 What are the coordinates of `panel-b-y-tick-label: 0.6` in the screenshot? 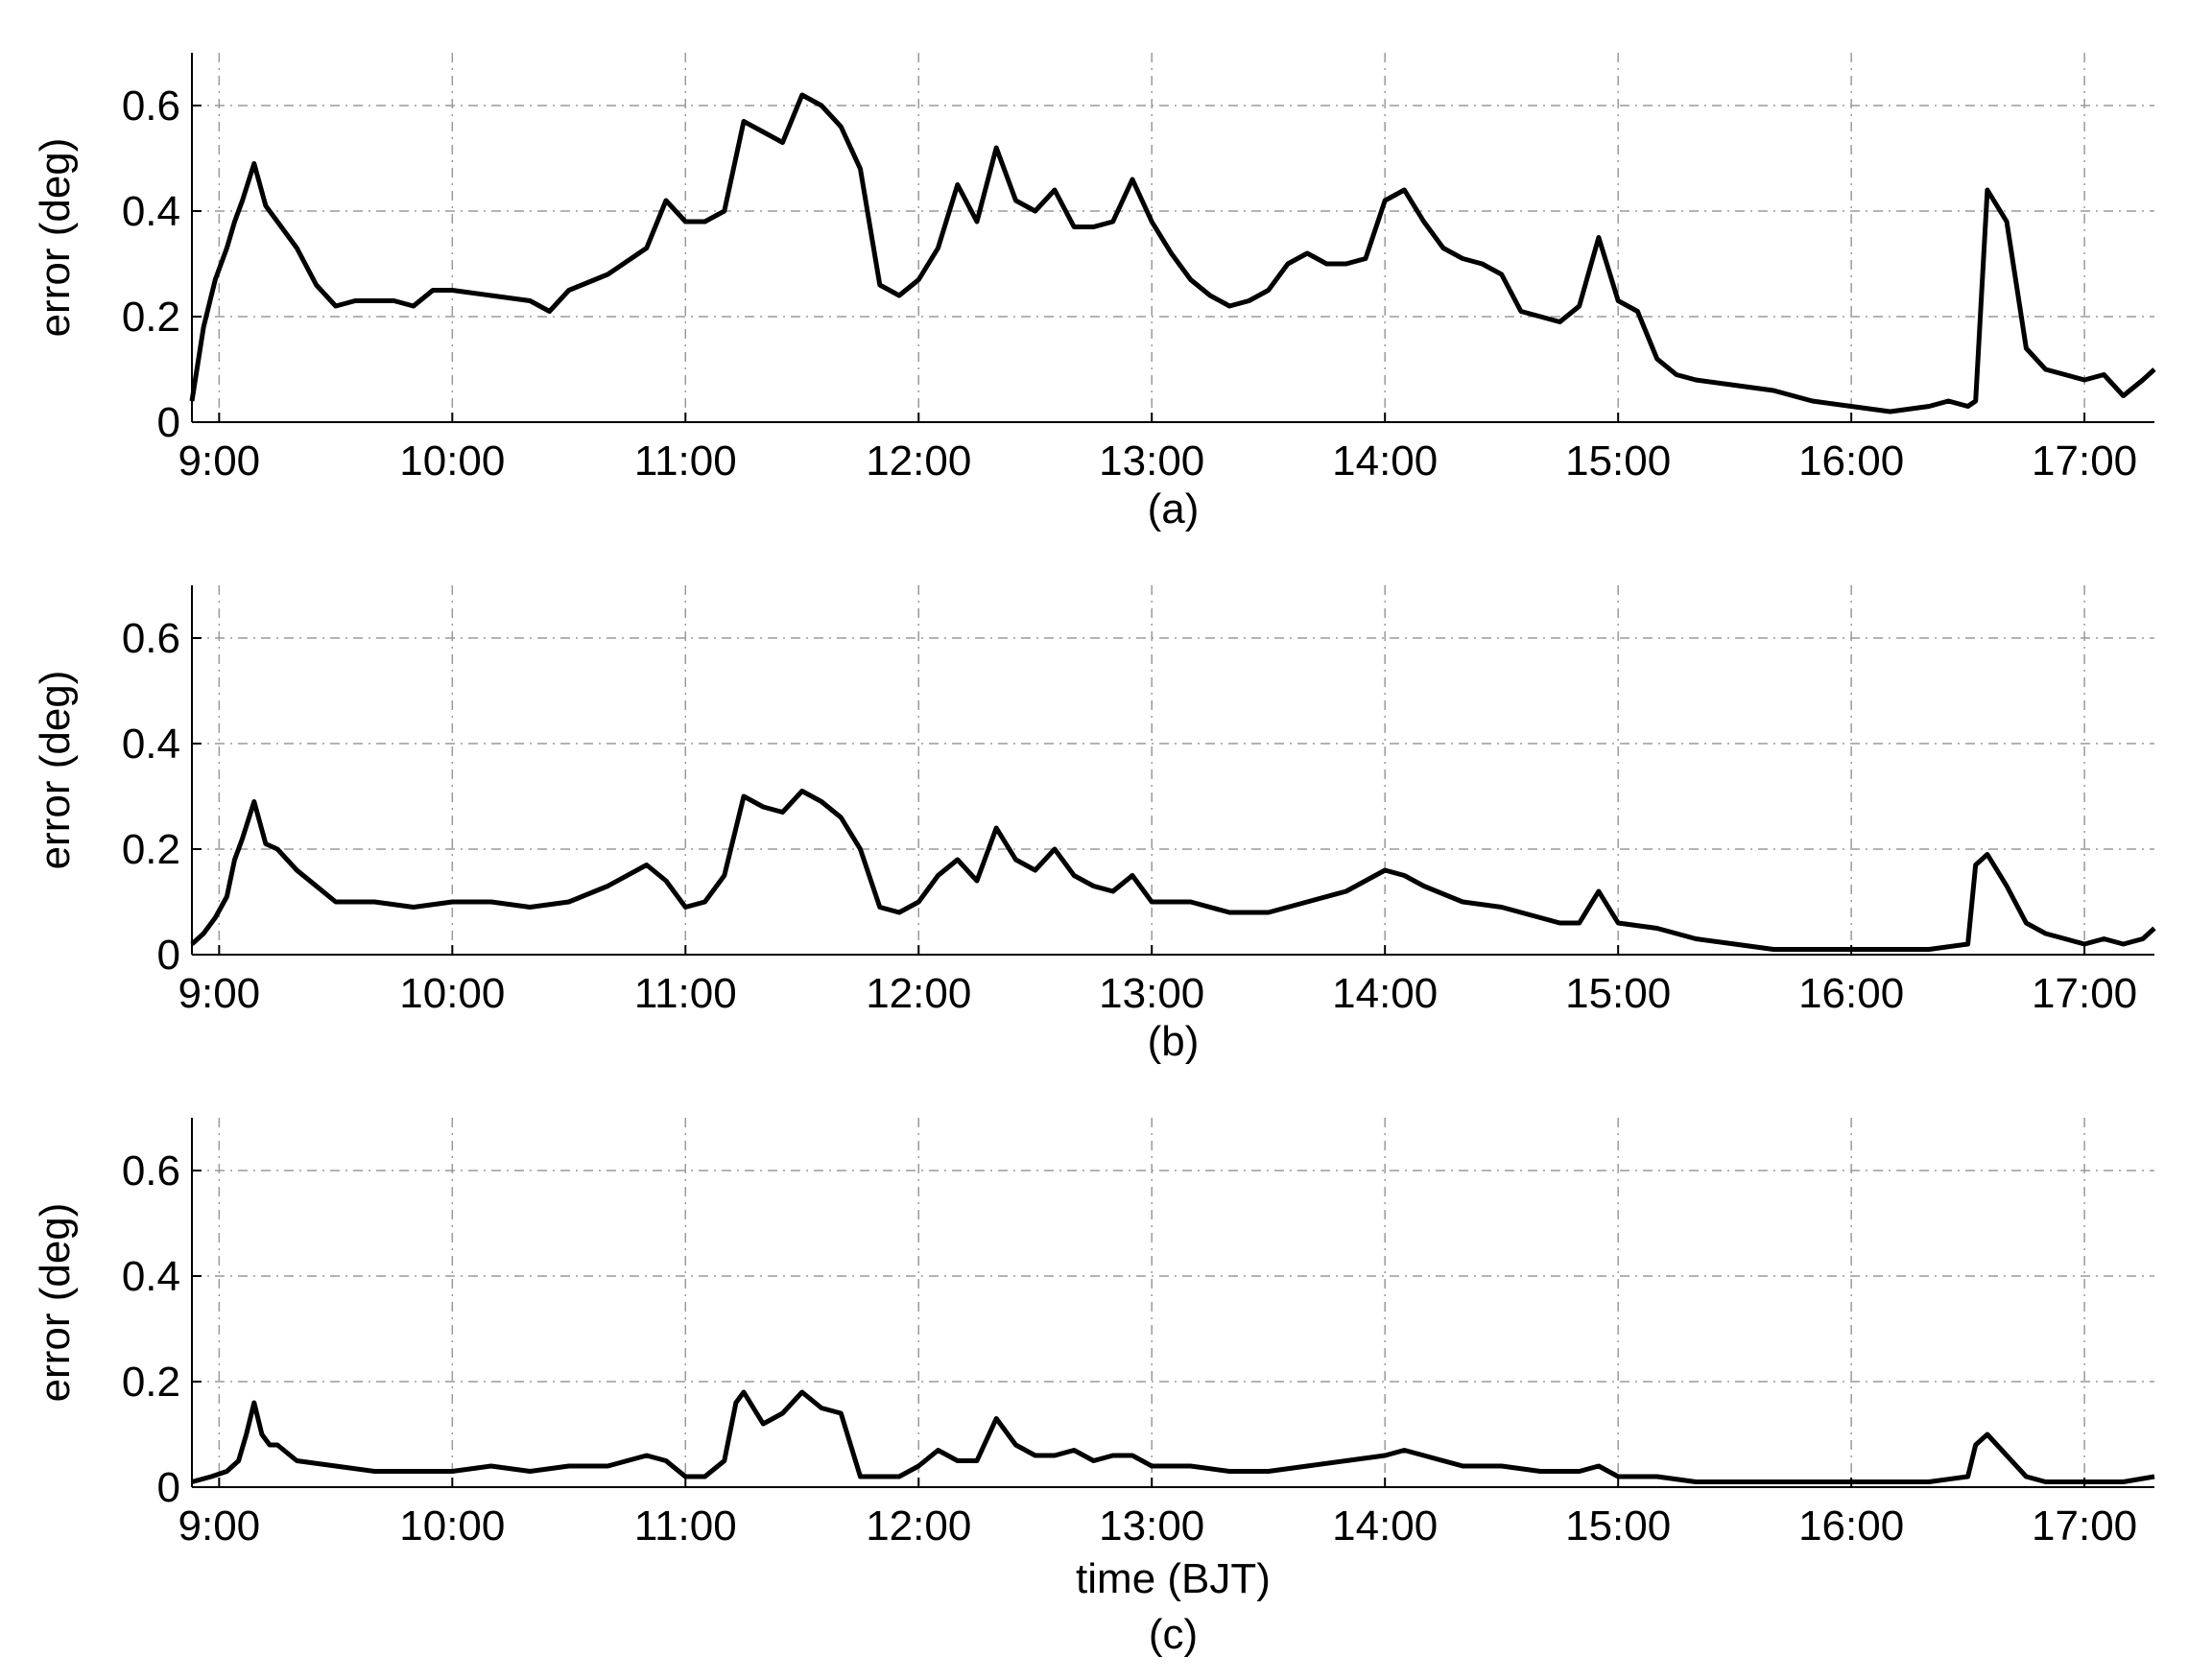 It's located at (151, 638).